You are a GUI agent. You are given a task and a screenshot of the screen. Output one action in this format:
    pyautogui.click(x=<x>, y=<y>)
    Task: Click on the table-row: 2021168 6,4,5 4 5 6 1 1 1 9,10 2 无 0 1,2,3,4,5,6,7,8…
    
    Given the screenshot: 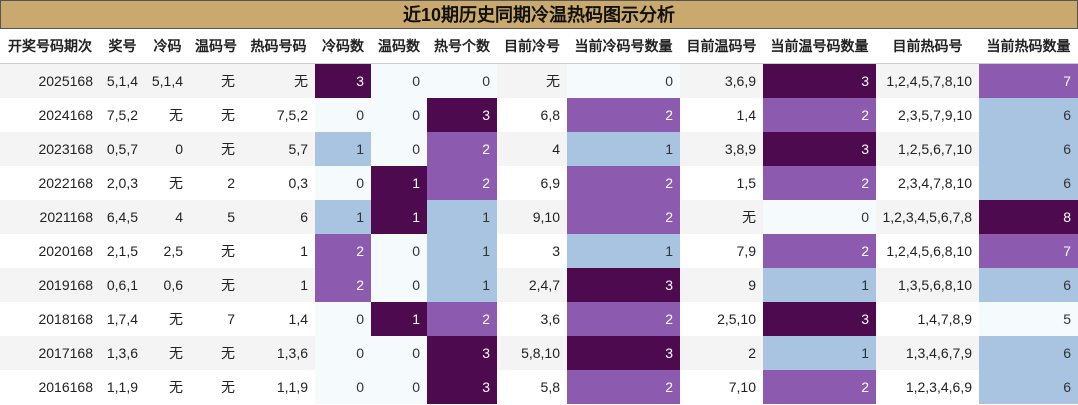 What is the action you would take?
    pyautogui.click(x=539, y=216)
    